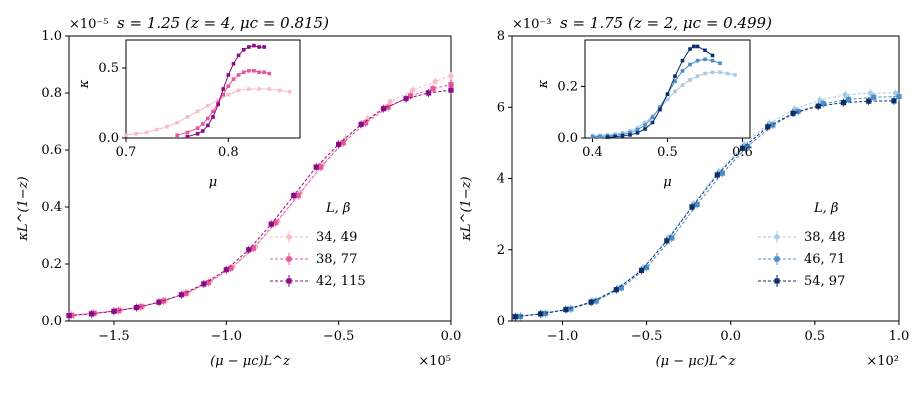 The height and width of the screenshot is (408, 919). I want to click on inset-frame, so click(213, 89).